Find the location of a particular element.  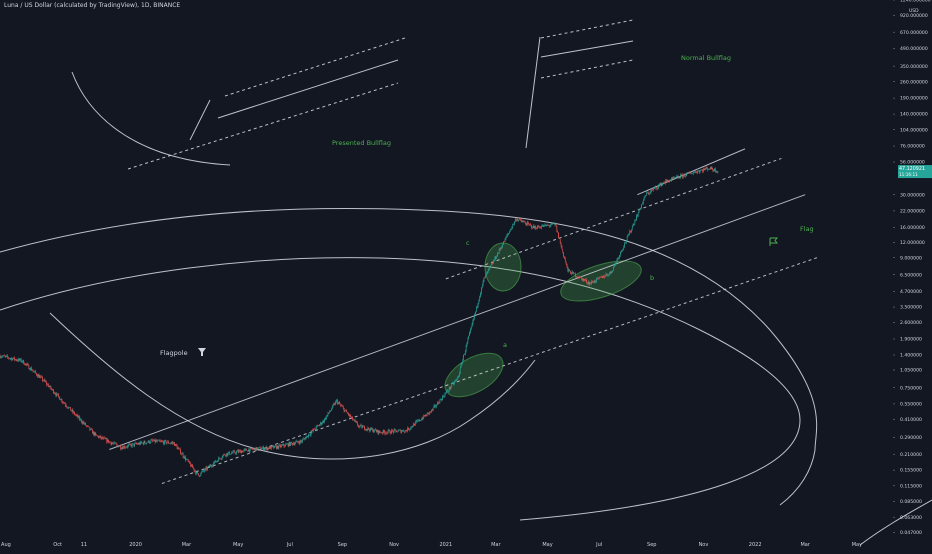

price-tick-label: 9.000000 is located at coordinates (911, 258).